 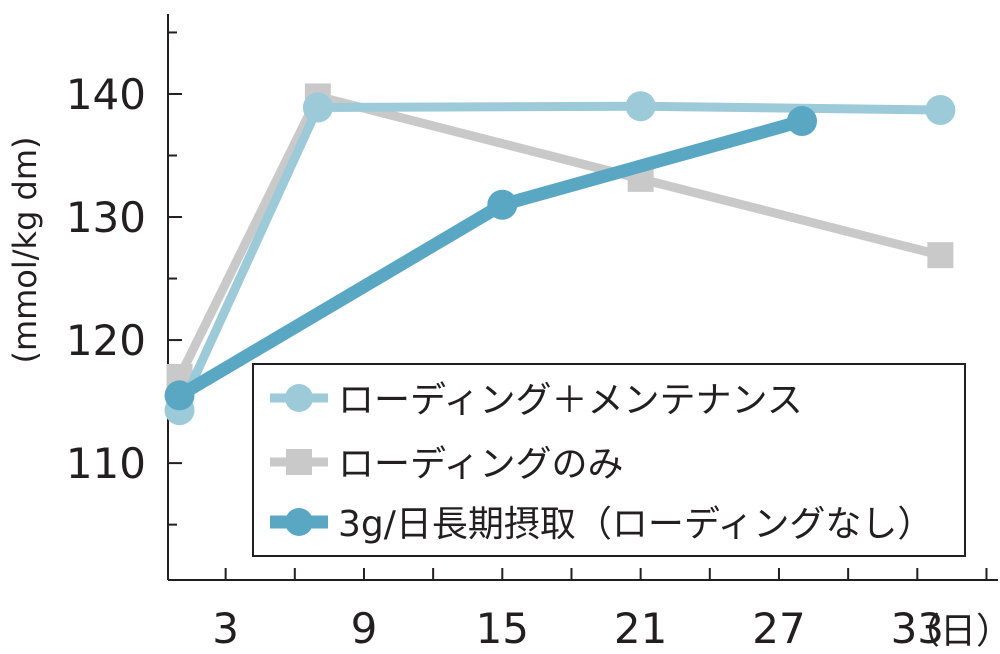 What do you see at coordinates (106, 340) in the screenshot?
I see `y-tick-label: 120` at bounding box center [106, 340].